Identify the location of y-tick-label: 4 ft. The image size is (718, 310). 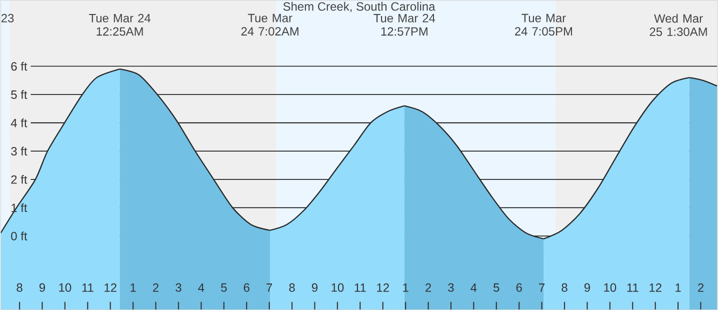
(19, 123).